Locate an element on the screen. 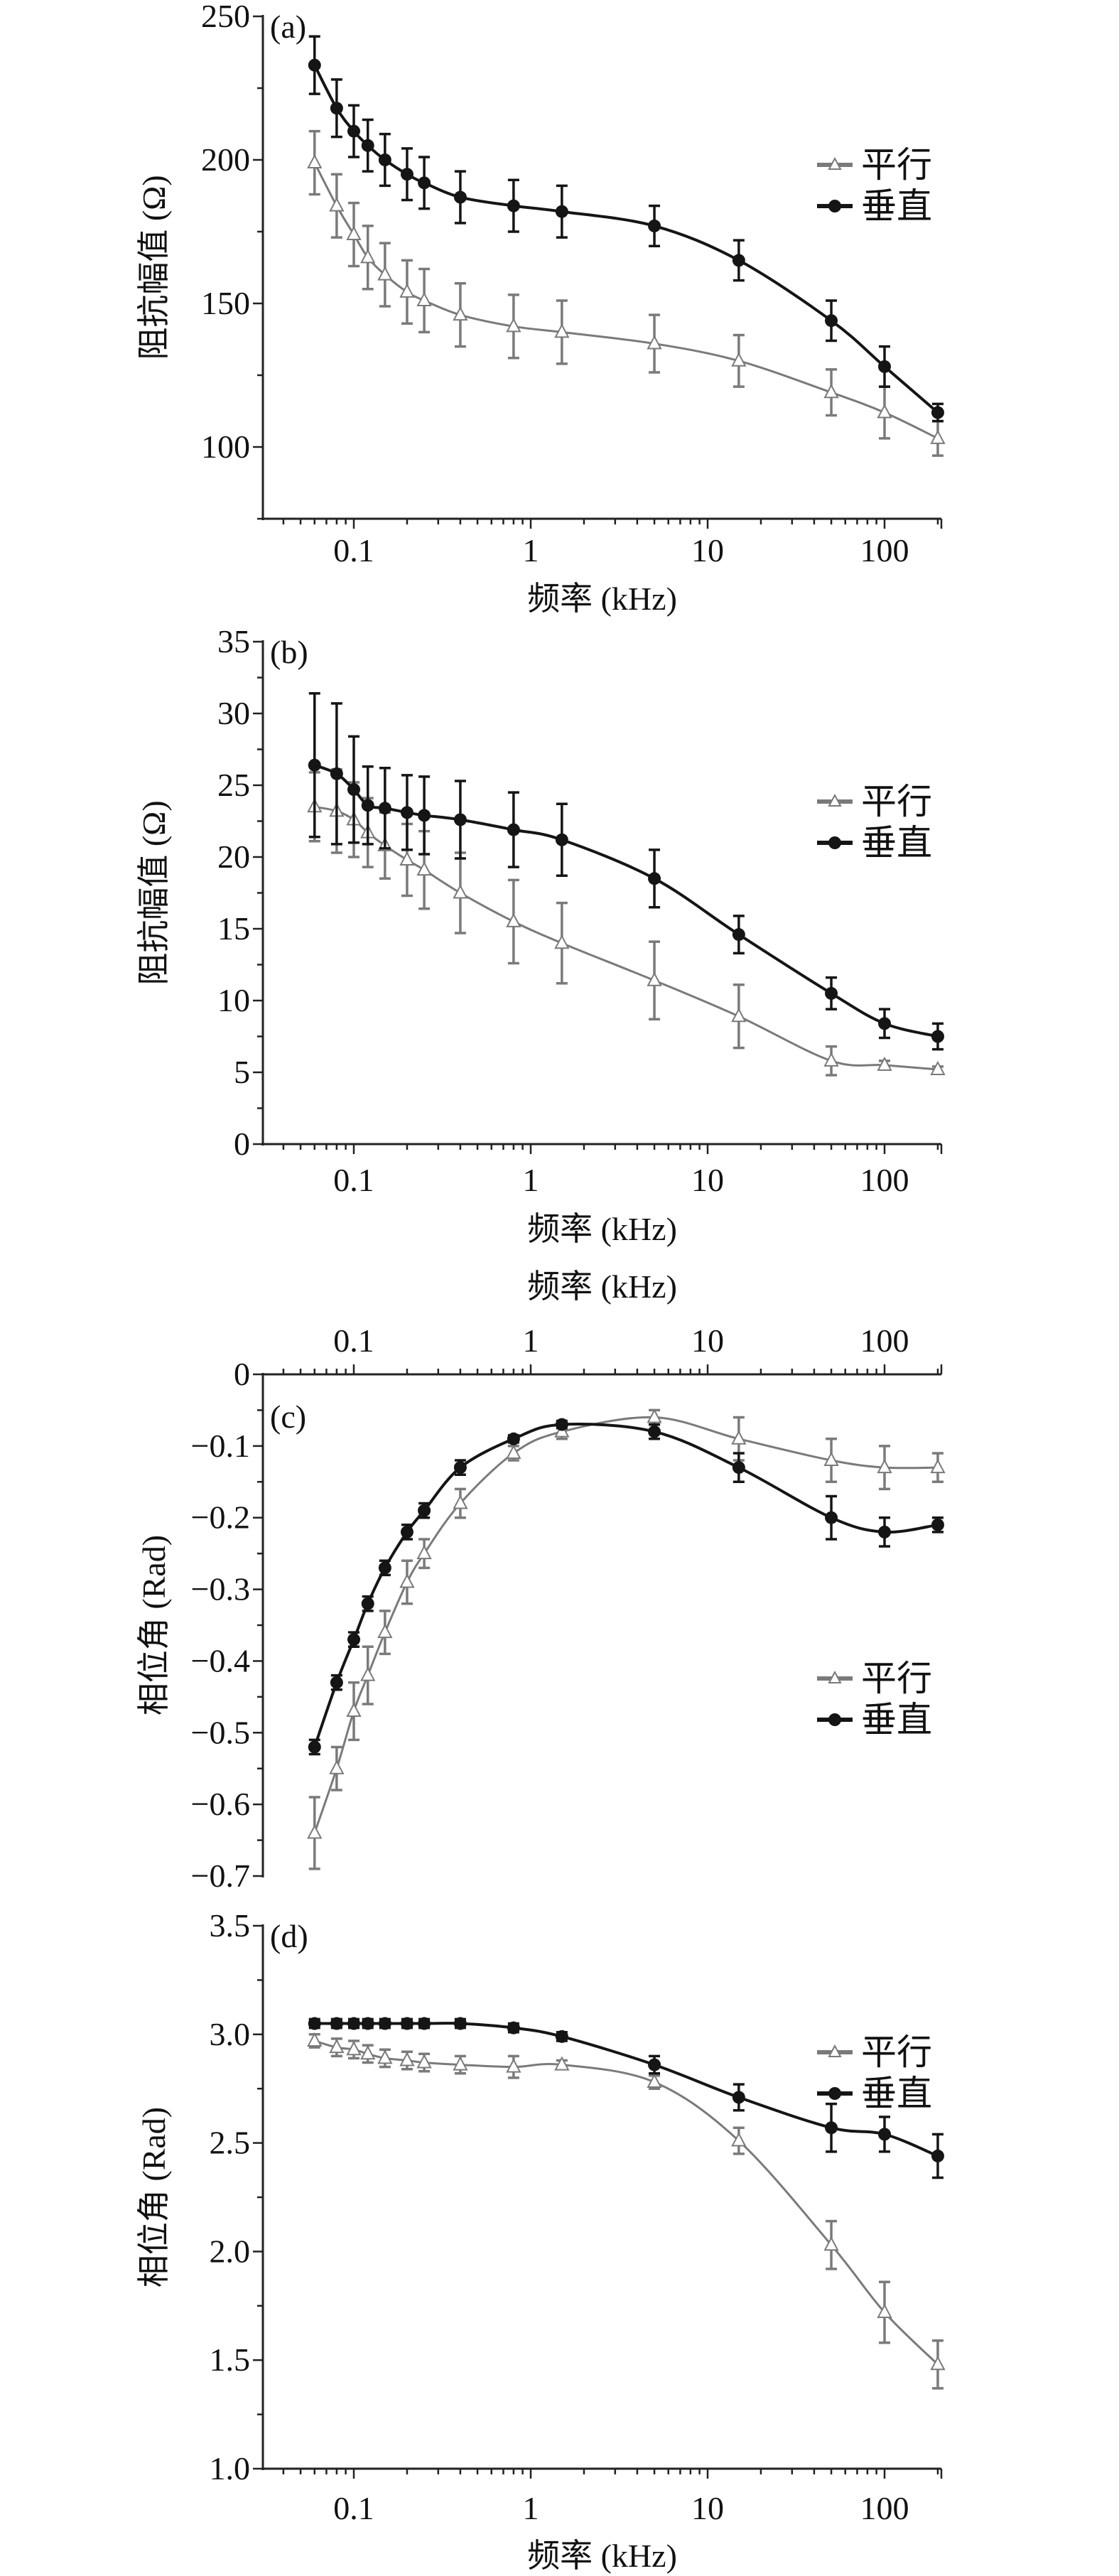 This screenshot has width=1119, height=2576. y-tick-label: 100 is located at coordinates (226, 447).